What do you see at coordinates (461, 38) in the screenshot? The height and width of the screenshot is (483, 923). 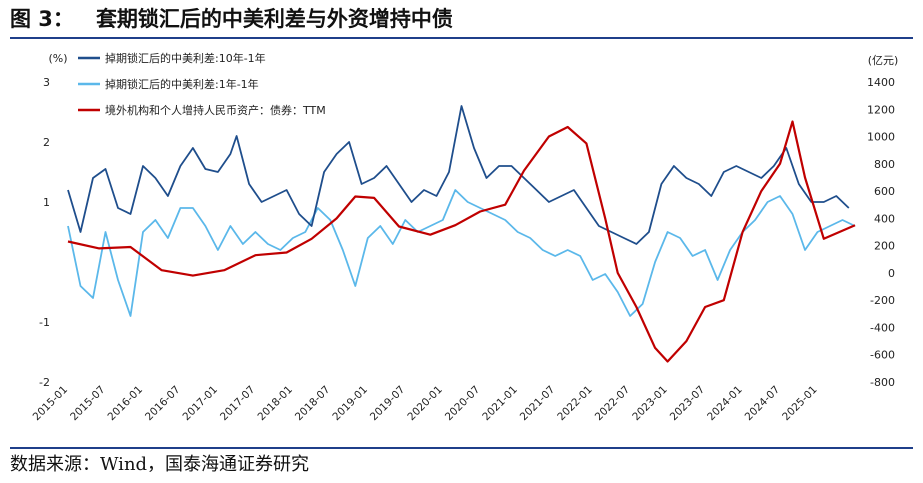 I see `title-rule` at bounding box center [461, 38].